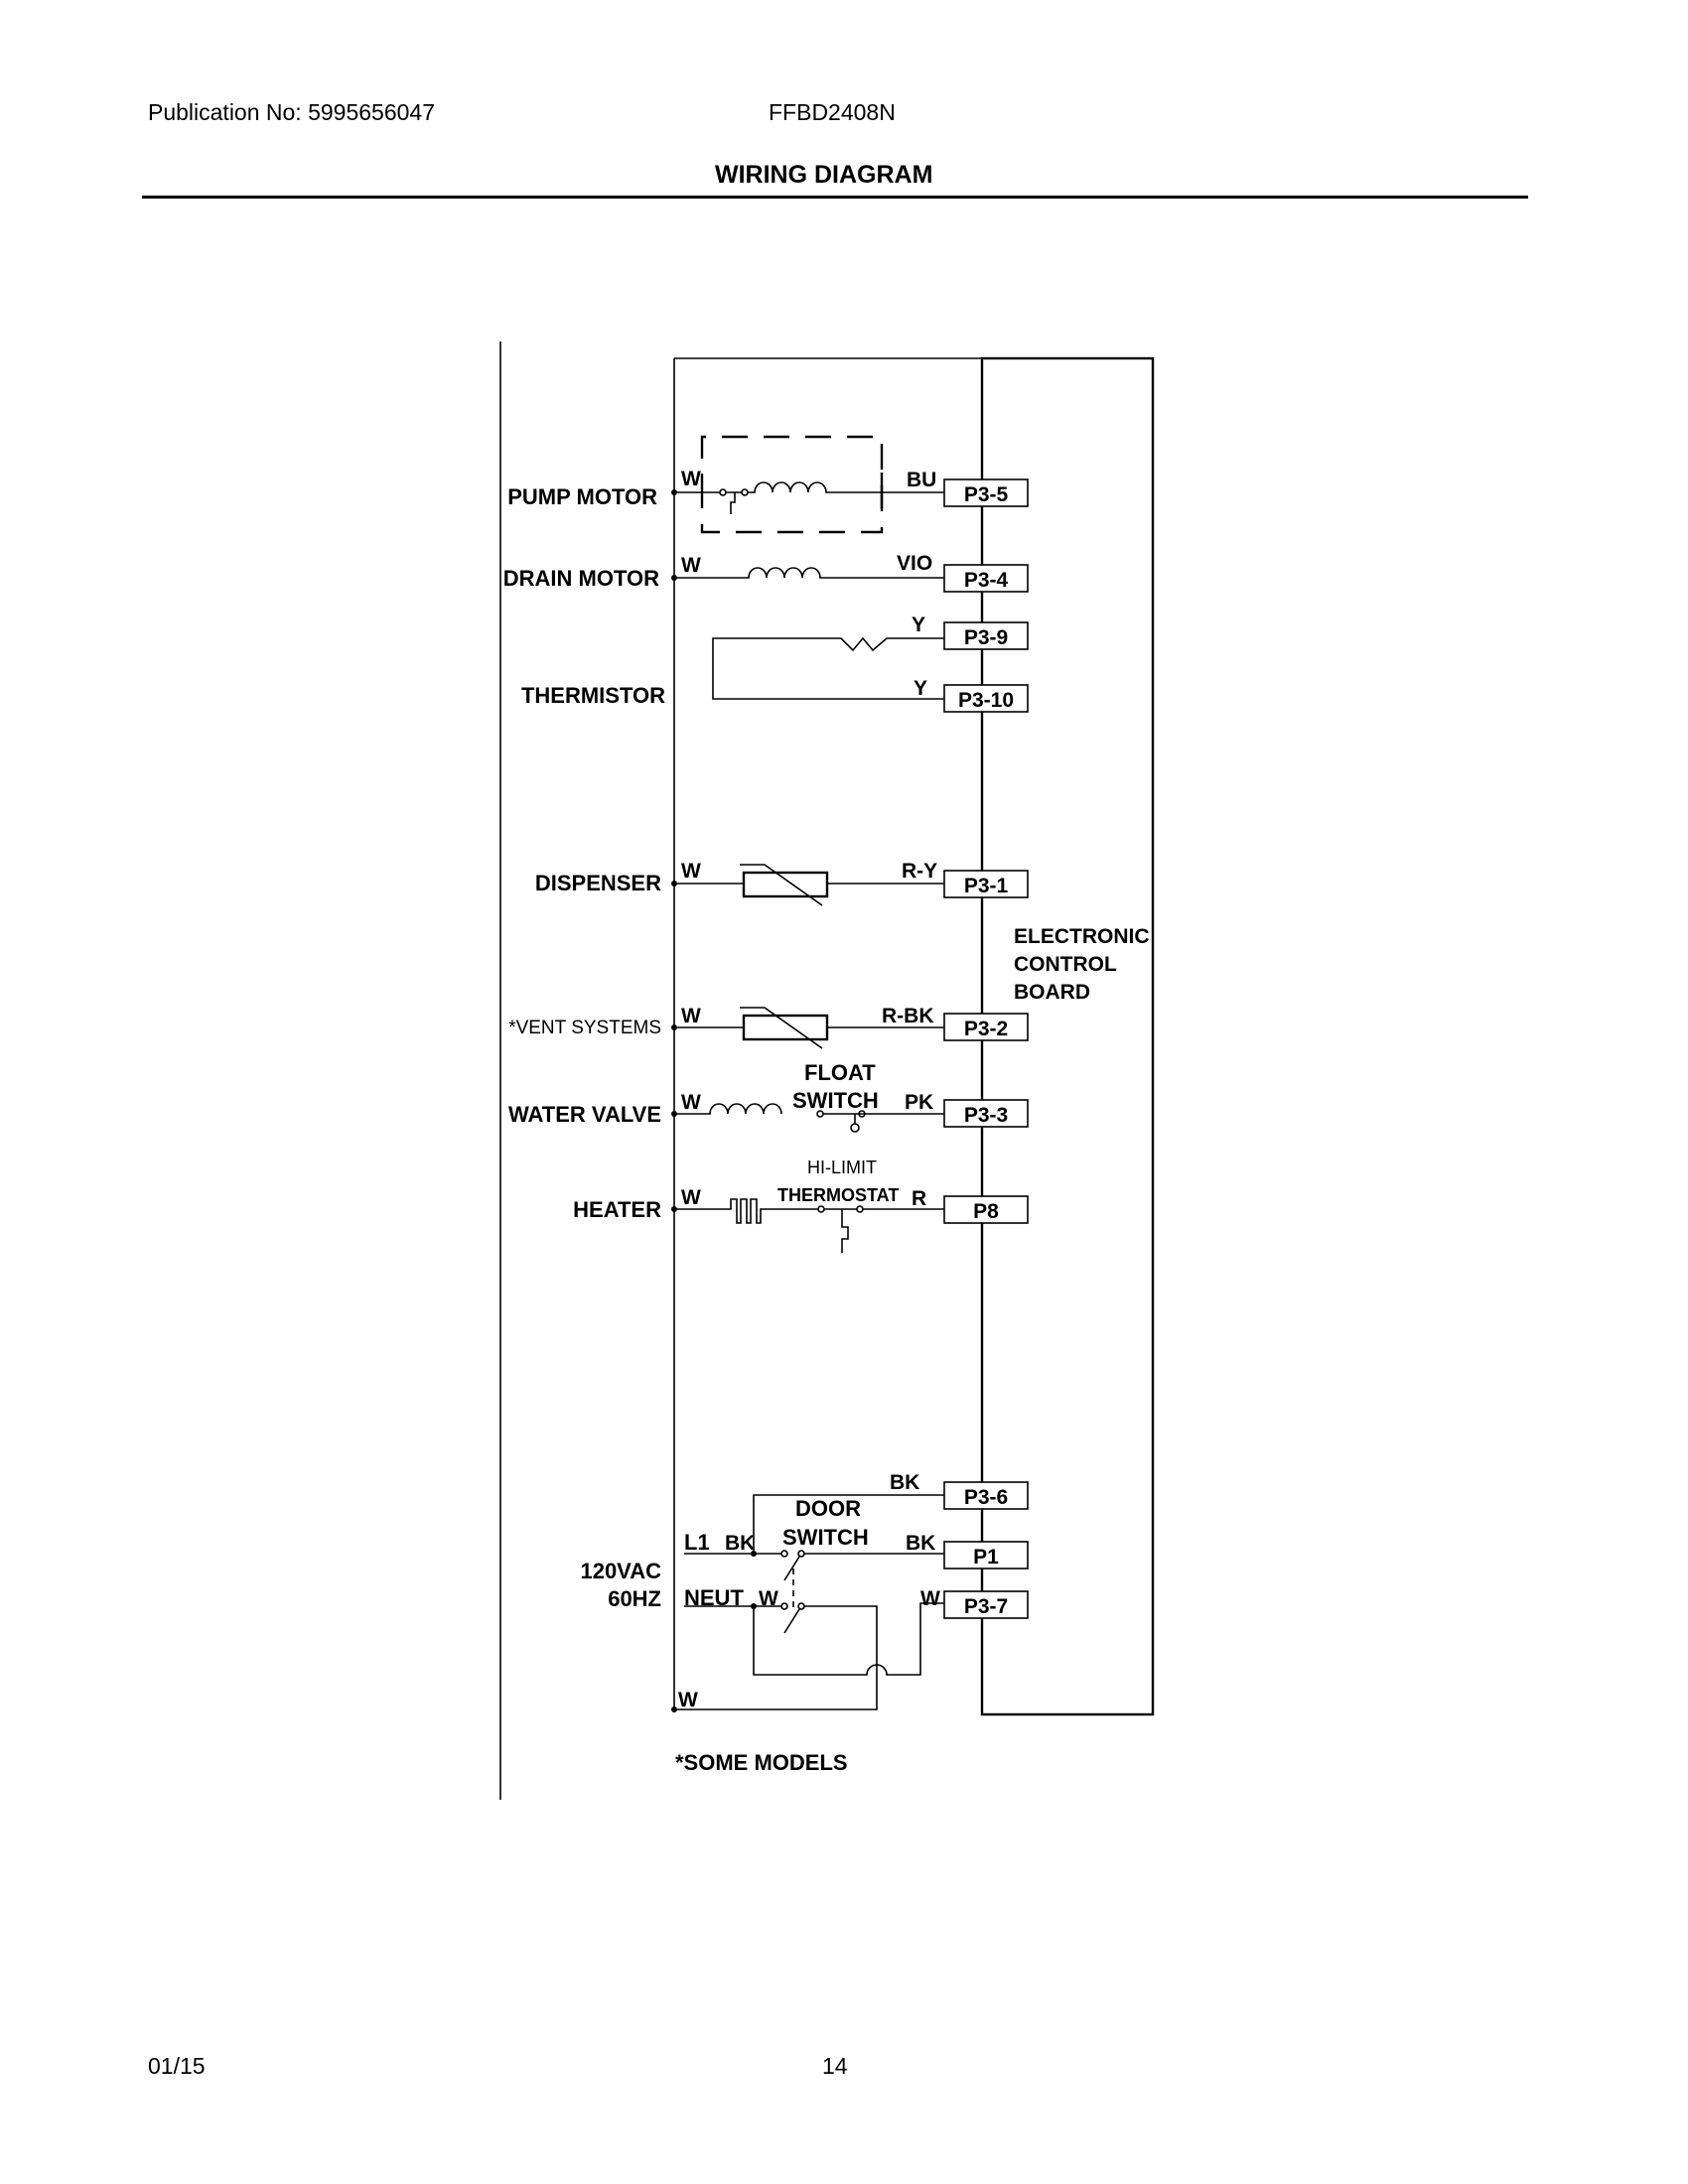 The height and width of the screenshot is (2184, 1688). I want to click on float-switch-label: SWITCH, so click(835, 1100).